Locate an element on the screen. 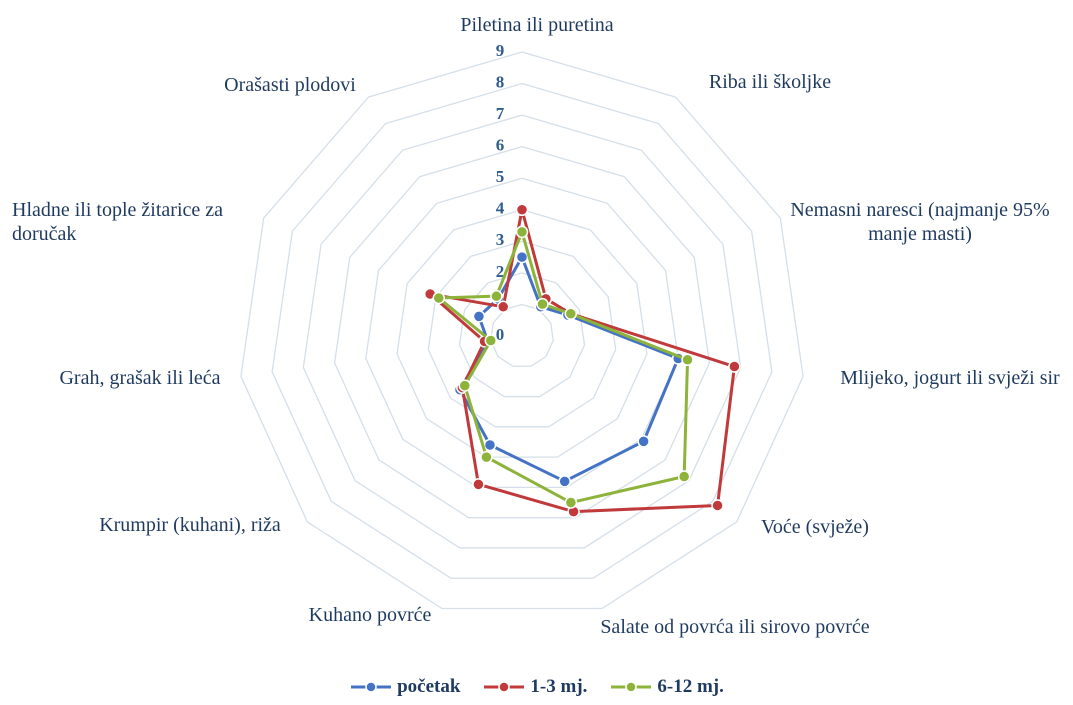 The image size is (1073, 705). category-label: Grah, grašak ili leća is located at coordinates (140, 378).